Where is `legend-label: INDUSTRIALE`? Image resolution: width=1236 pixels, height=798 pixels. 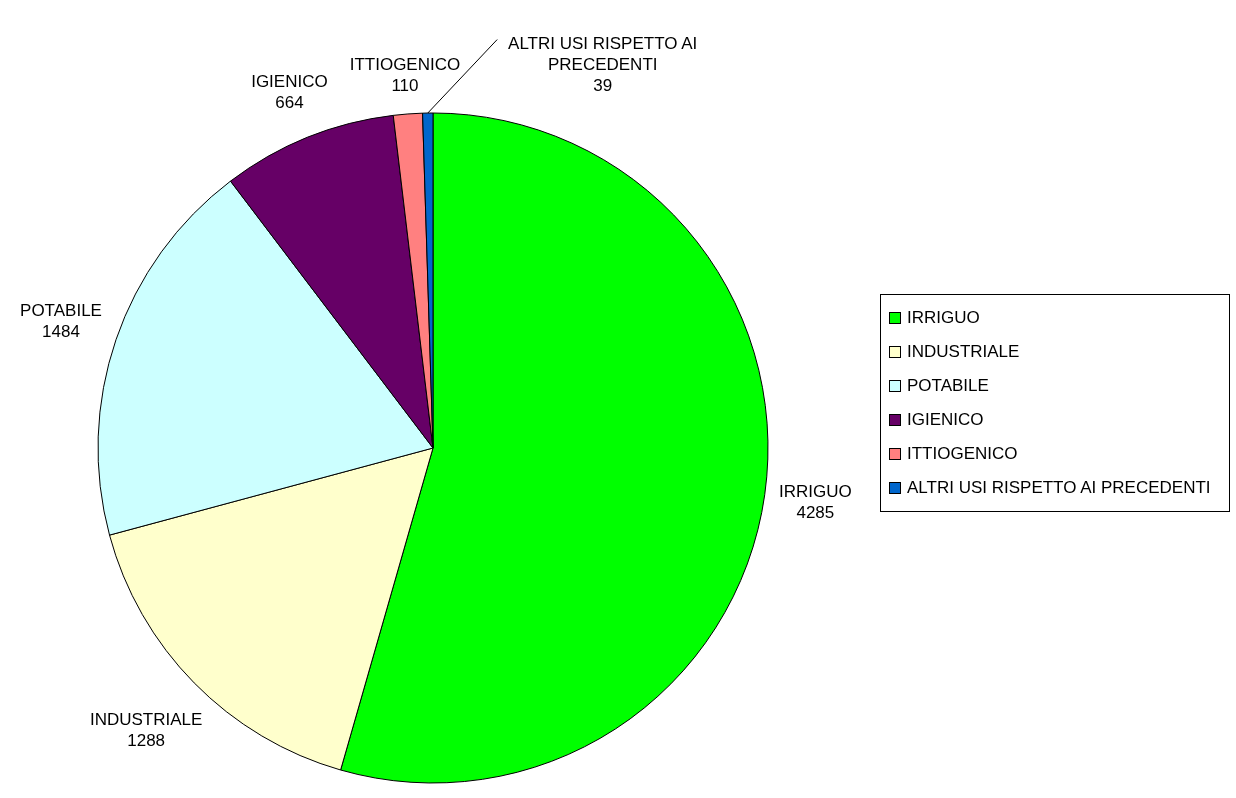
legend-label: INDUSTRIALE is located at coordinates (963, 352).